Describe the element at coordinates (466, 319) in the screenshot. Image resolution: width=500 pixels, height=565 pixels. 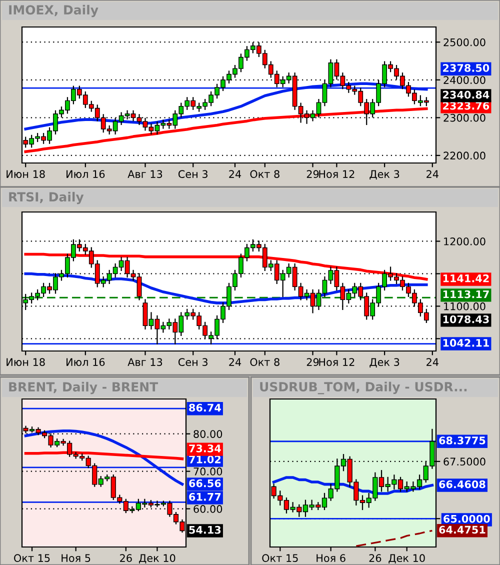
I see `text: 1078.43` at that location.